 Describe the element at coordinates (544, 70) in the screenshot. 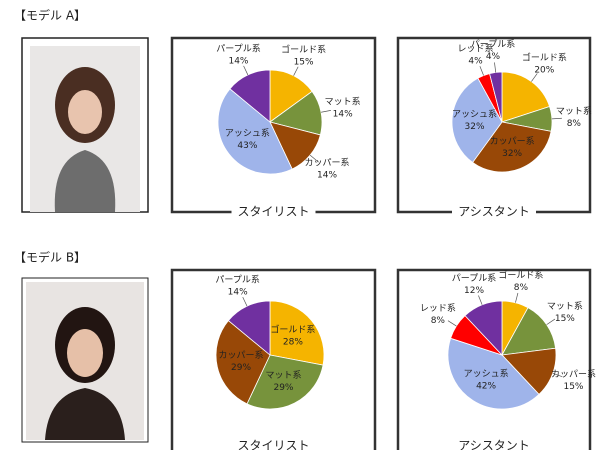

I see `slice-value-label: 20%` at that location.